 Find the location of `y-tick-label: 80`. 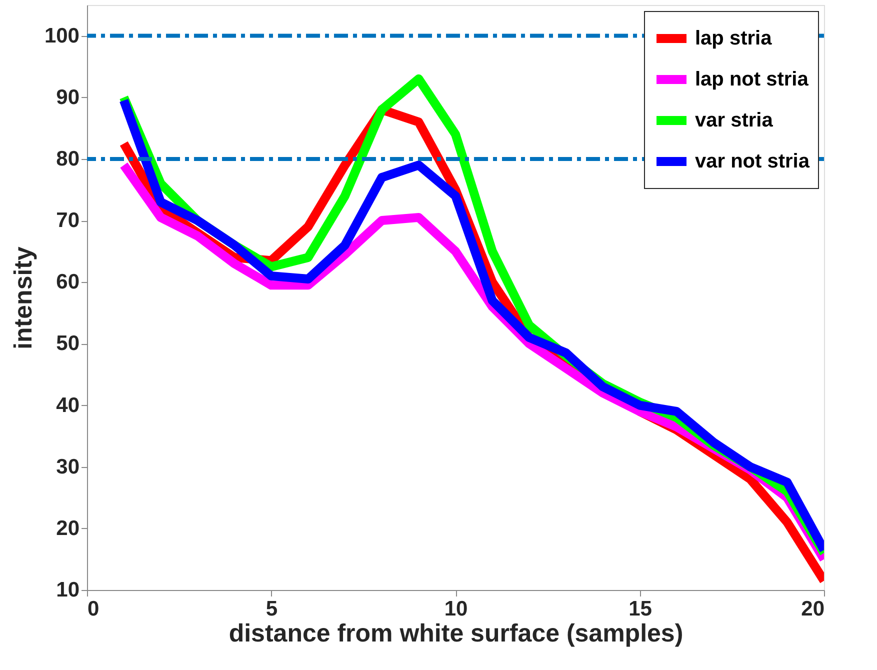

y-tick-label: 80 is located at coordinates (68, 158).